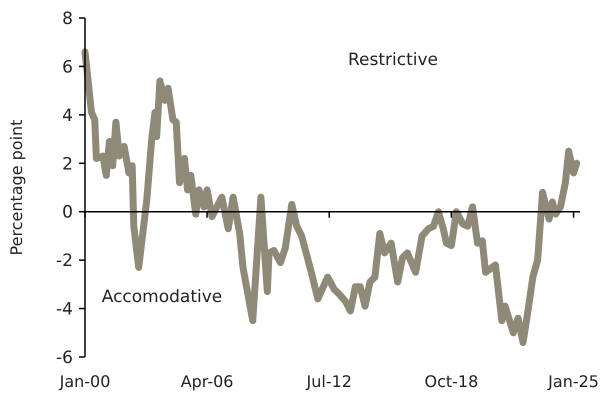  I want to click on y-tick-label: 2, so click(67, 164).